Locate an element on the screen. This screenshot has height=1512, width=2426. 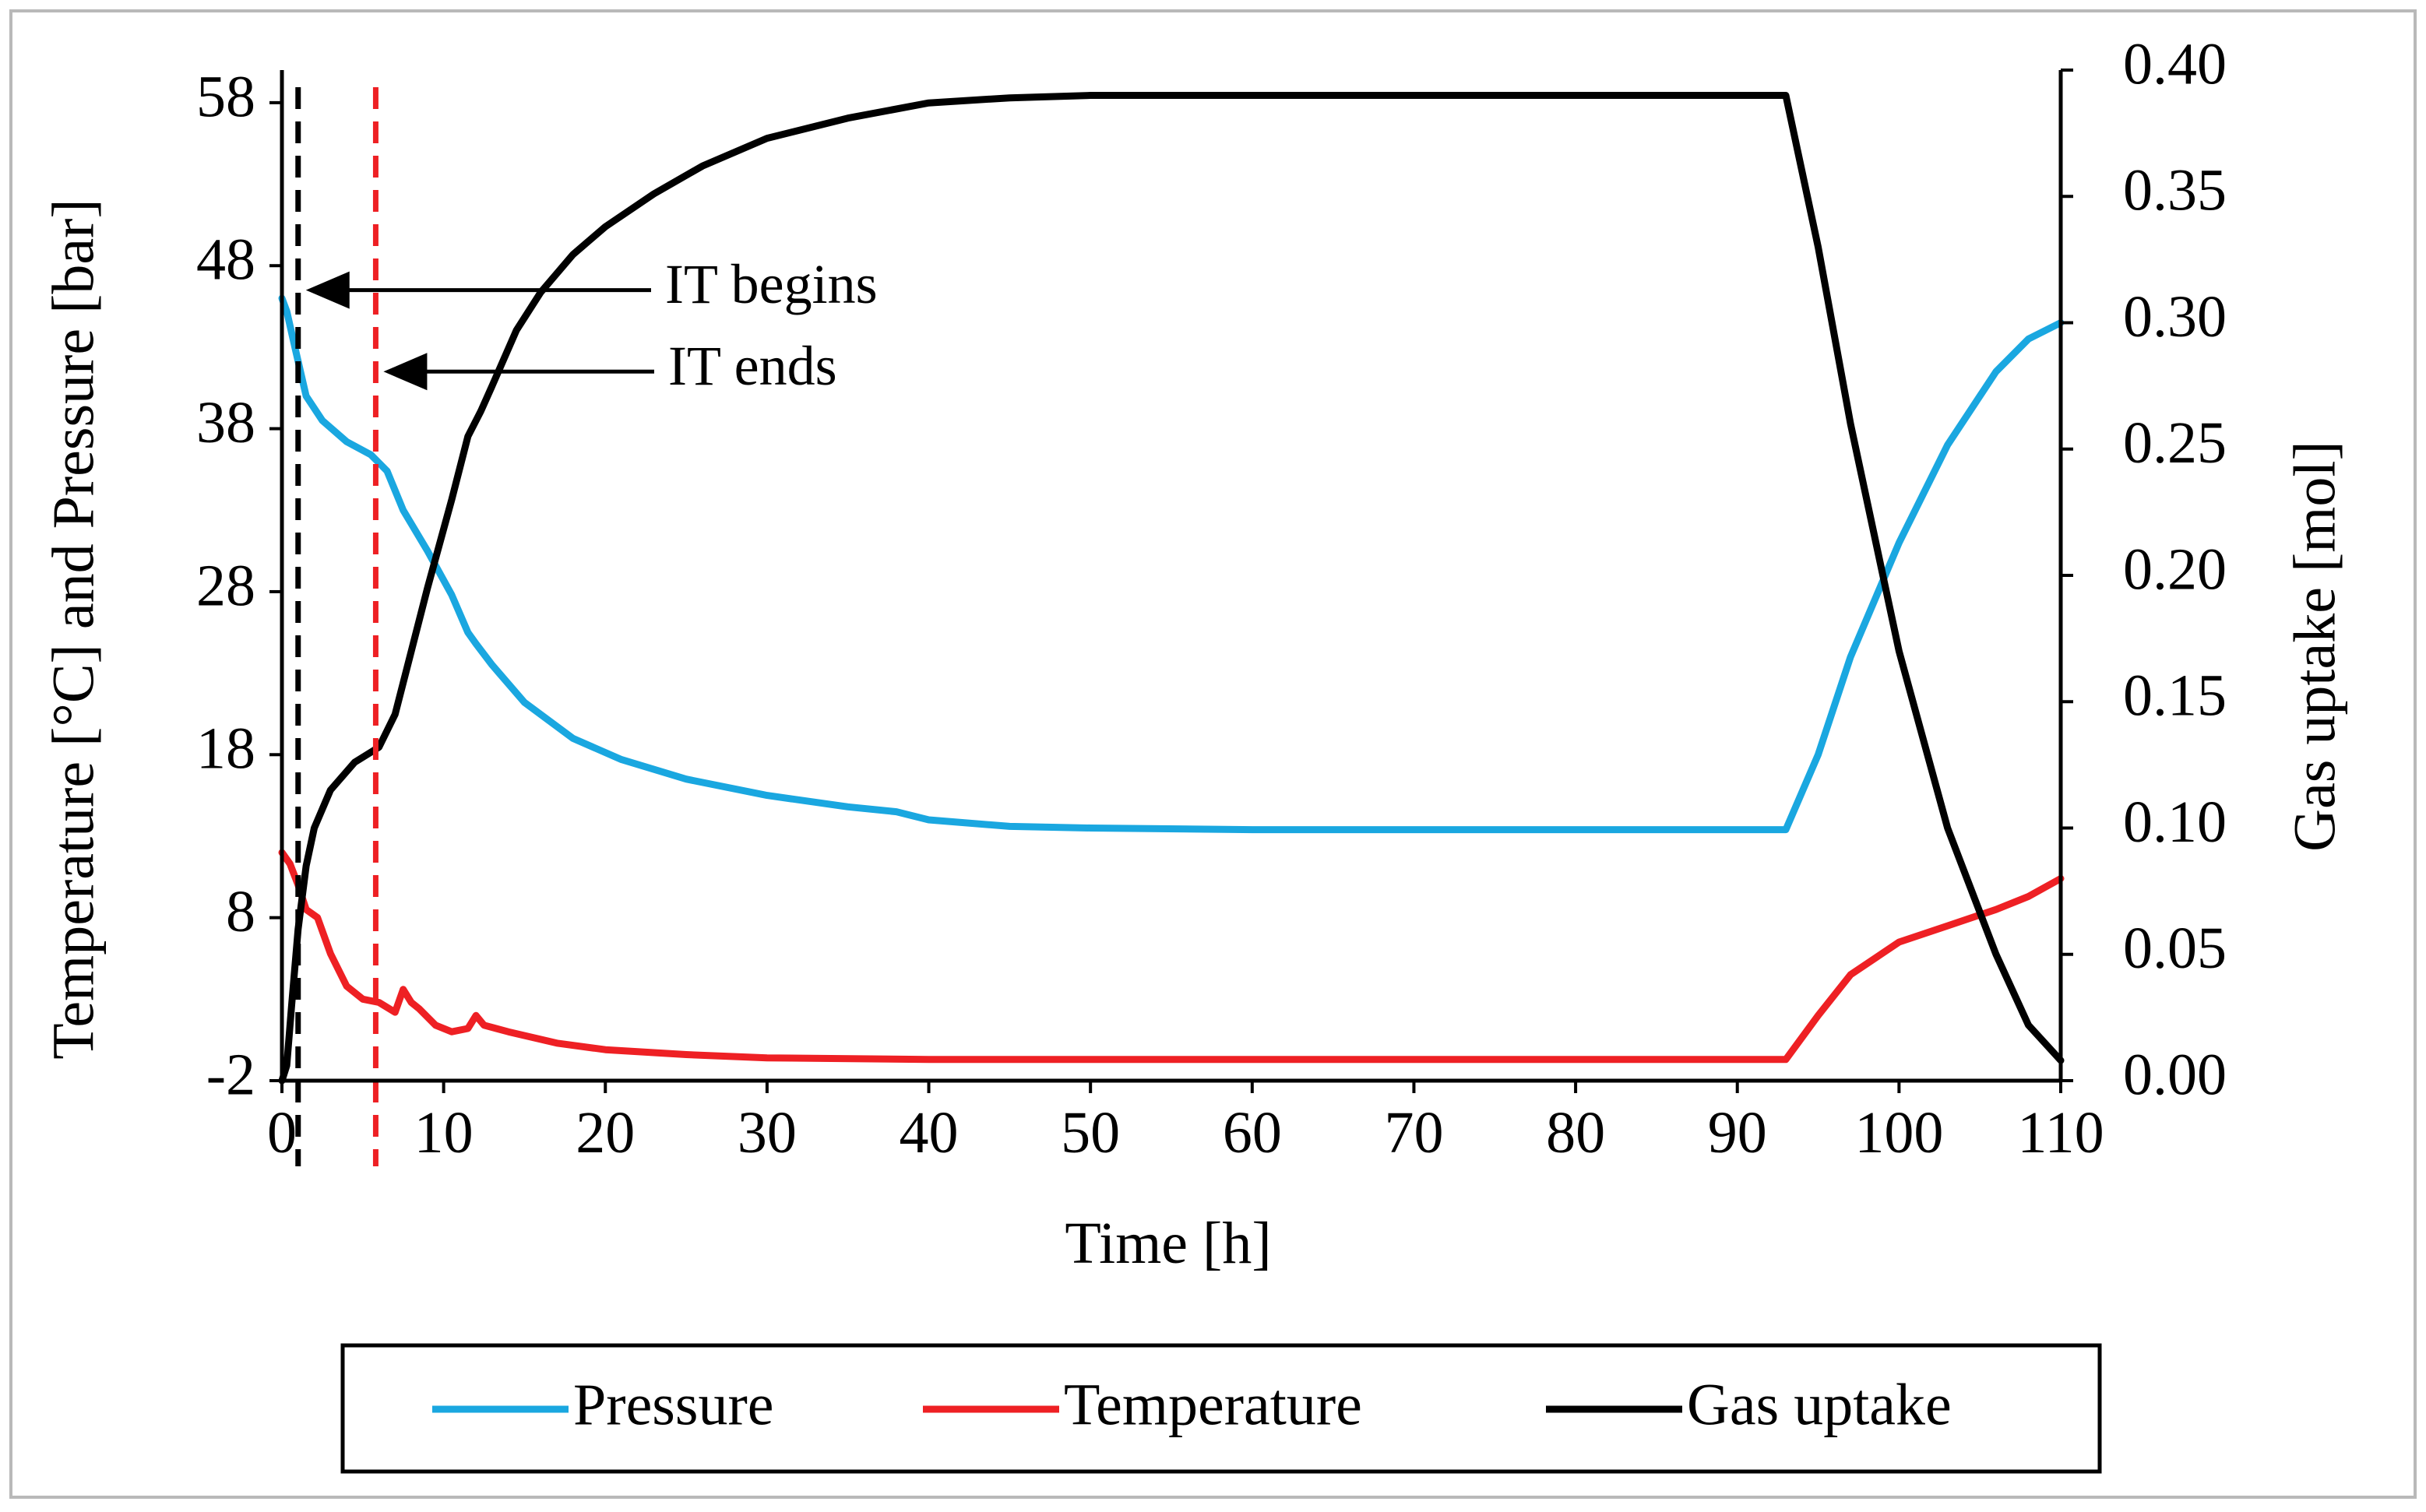
legend-label-pressure: Pressure is located at coordinates (673, 1405).